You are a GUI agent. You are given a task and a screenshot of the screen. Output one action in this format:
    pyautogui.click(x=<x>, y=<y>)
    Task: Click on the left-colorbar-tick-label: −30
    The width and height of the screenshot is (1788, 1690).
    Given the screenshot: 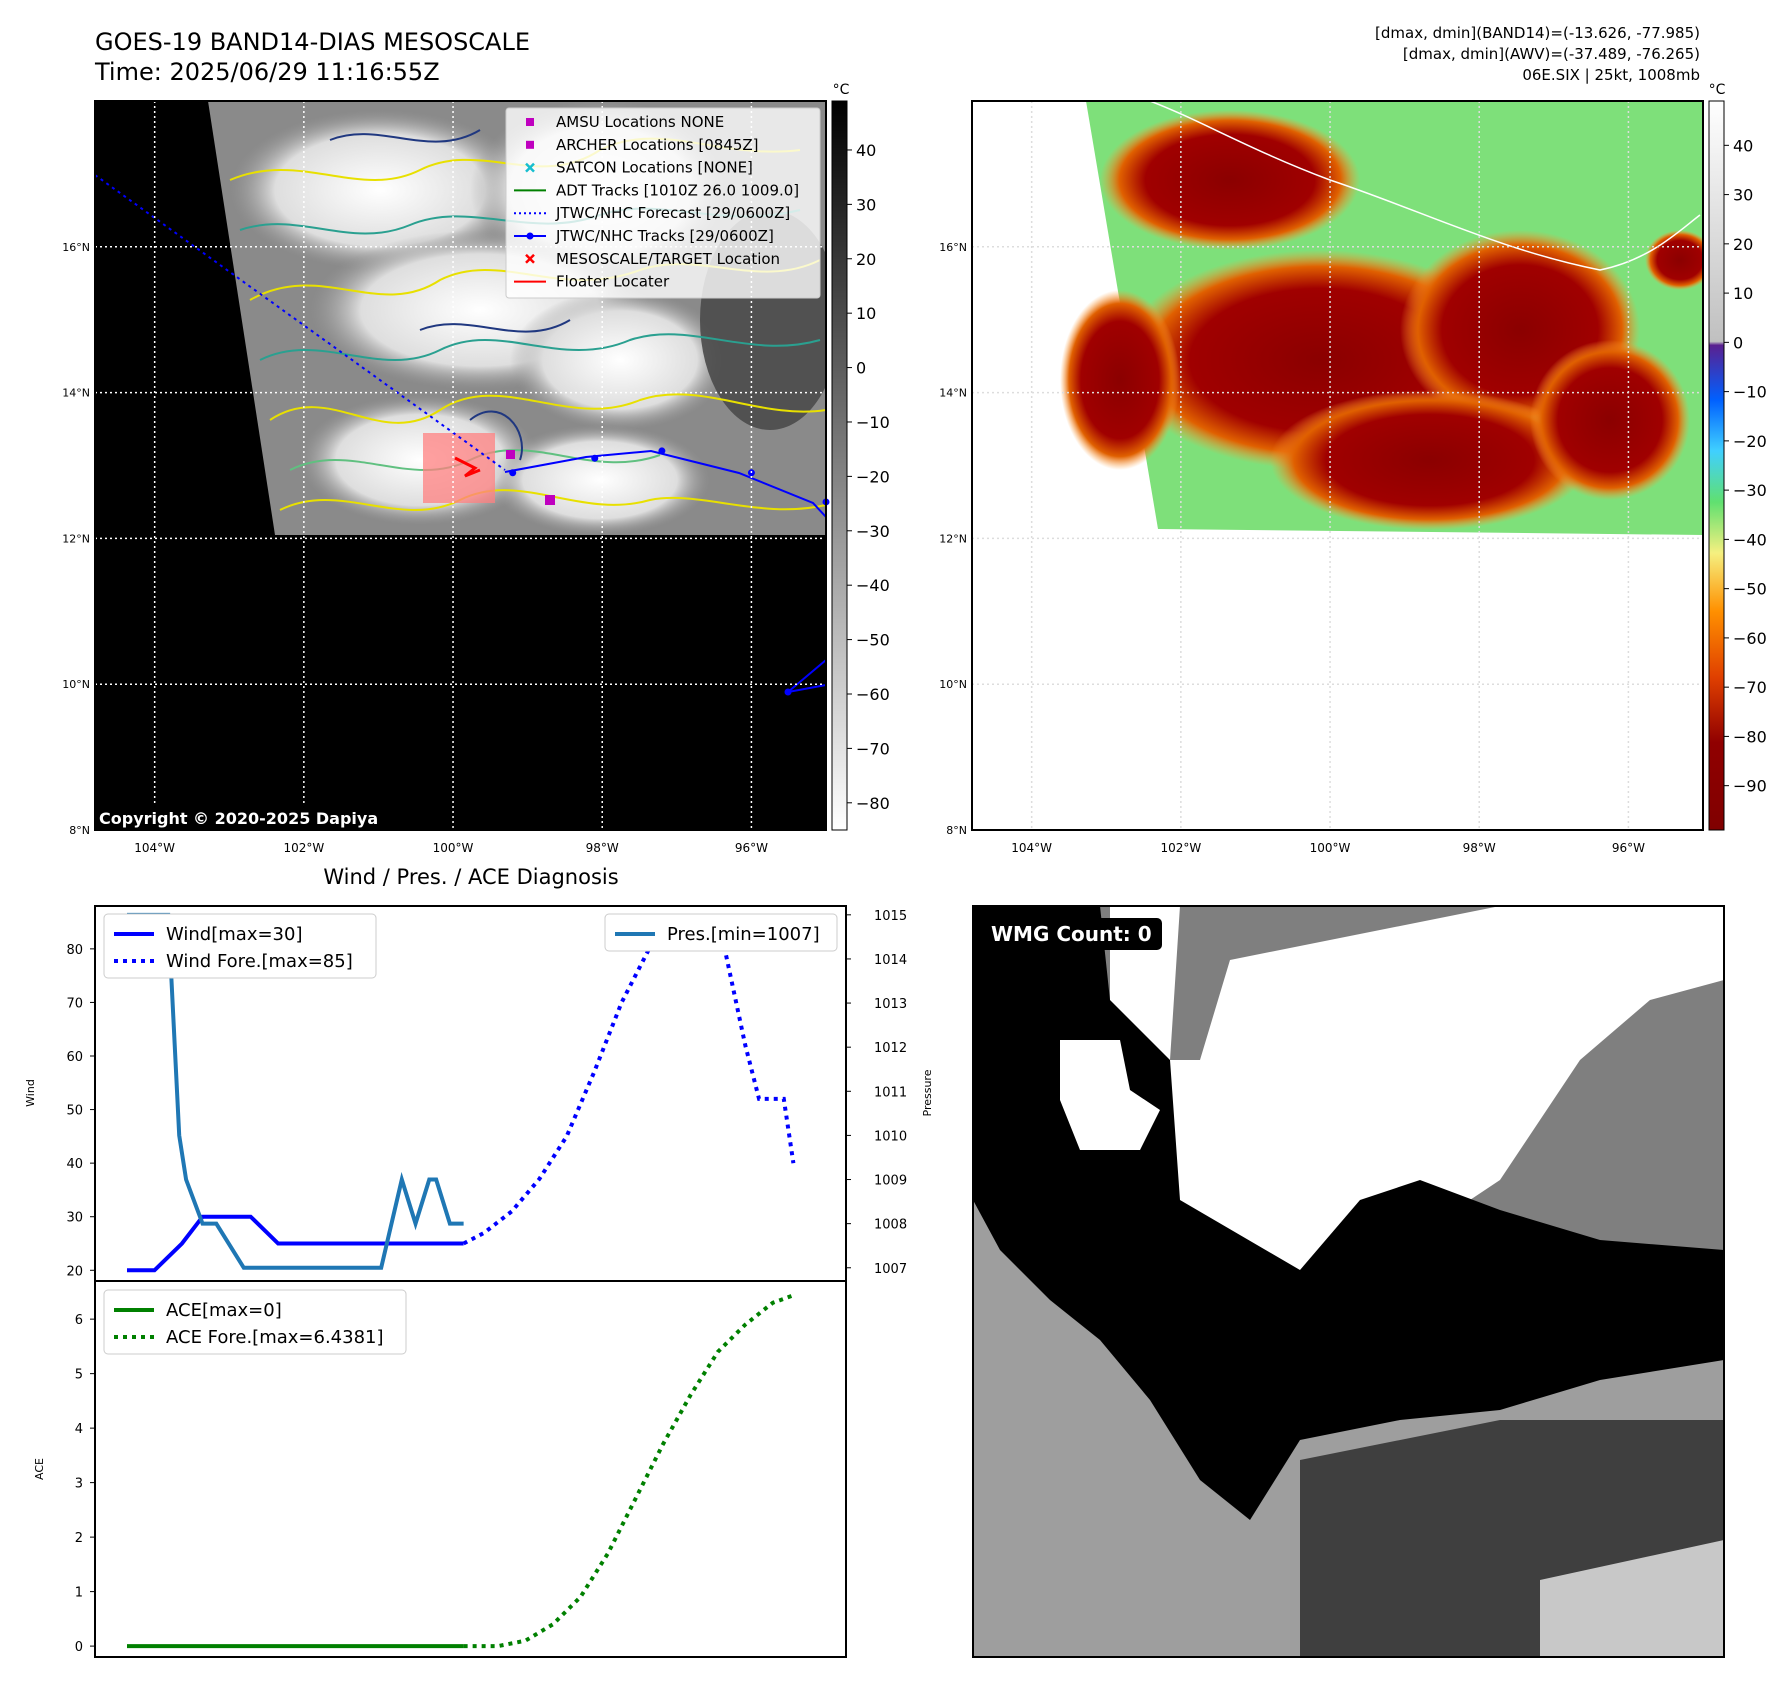 What is the action you would take?
    pyautogui.click(x=873, y=531)
    